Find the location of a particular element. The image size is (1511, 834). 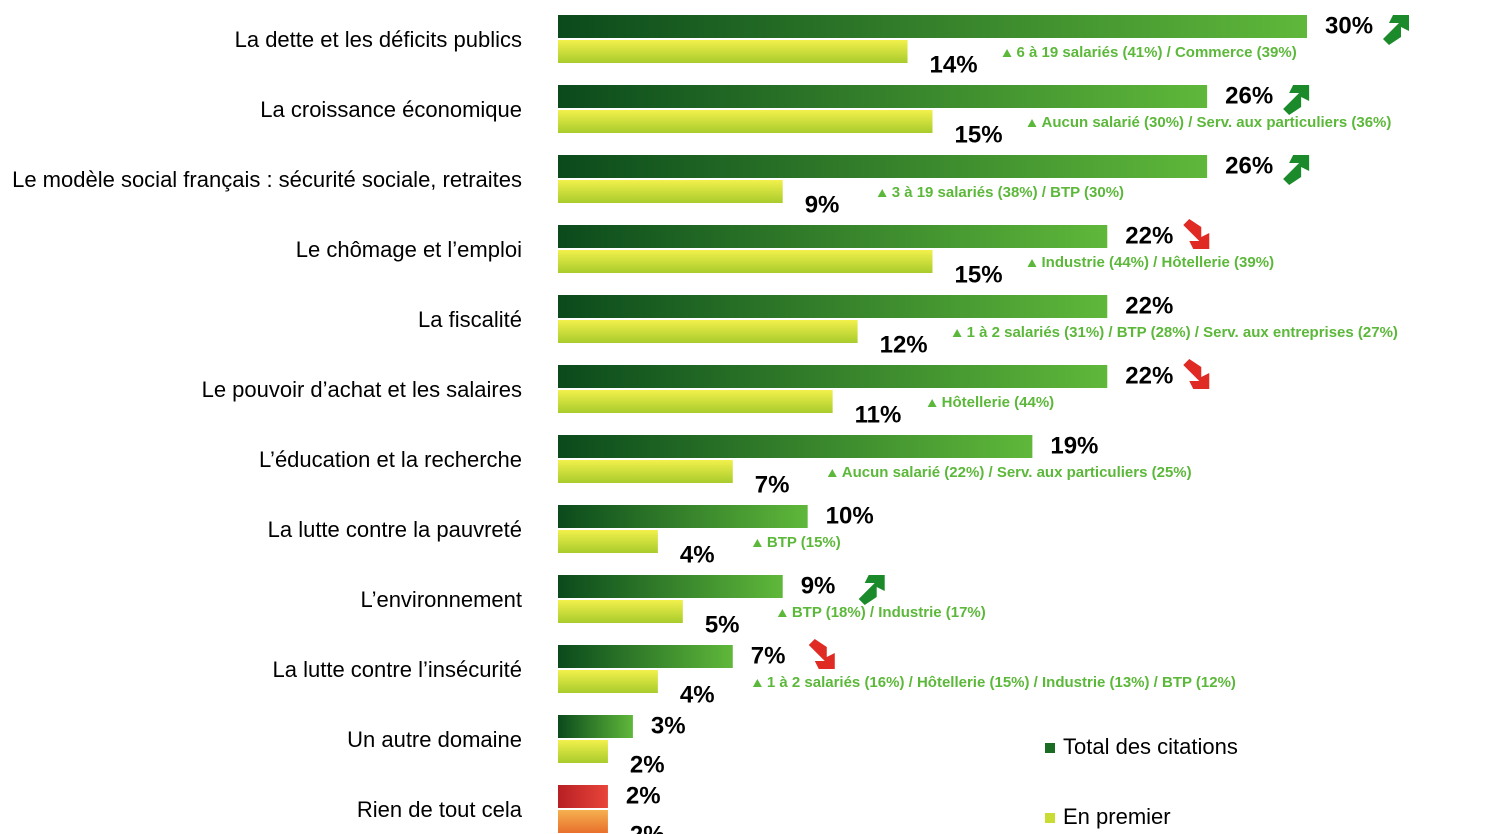

value-label: 10% is located at coordinates (850, 515).